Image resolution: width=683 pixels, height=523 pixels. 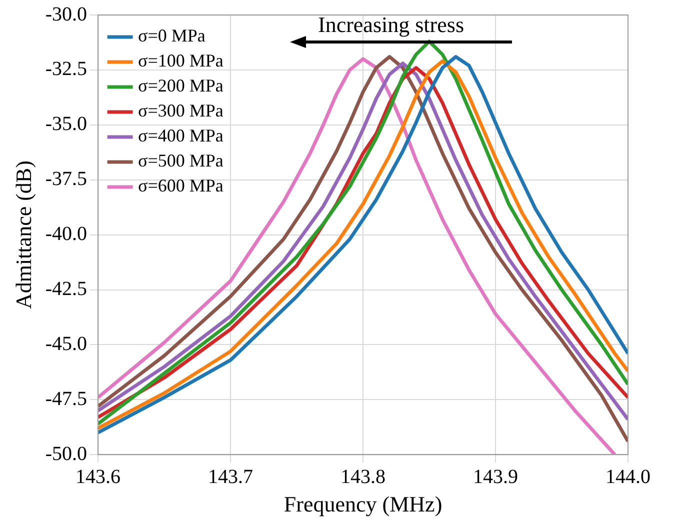 What do you see at coordinates (23, 235) in the screenshot?
I see `y-axis-title: Admittance (dB)` at bounding box center [23, 235].